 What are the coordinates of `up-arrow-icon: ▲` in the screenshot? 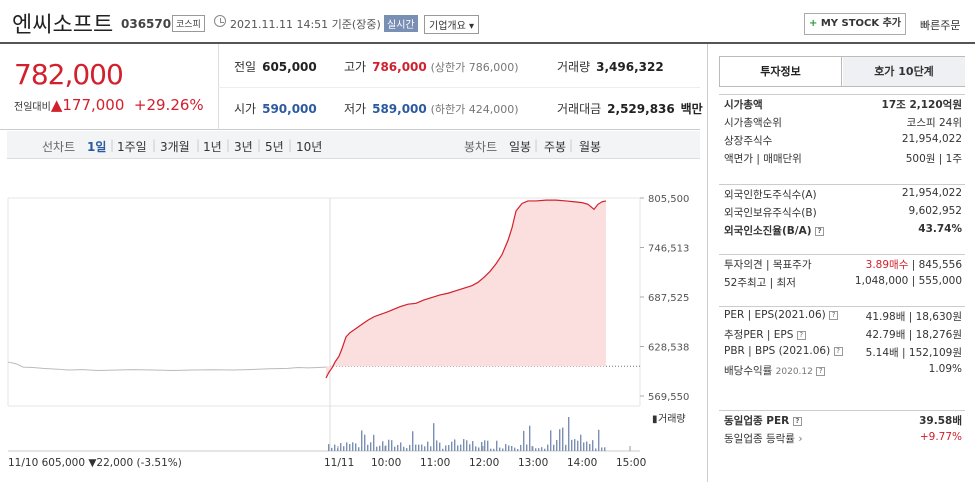 It's located at (56, 105).